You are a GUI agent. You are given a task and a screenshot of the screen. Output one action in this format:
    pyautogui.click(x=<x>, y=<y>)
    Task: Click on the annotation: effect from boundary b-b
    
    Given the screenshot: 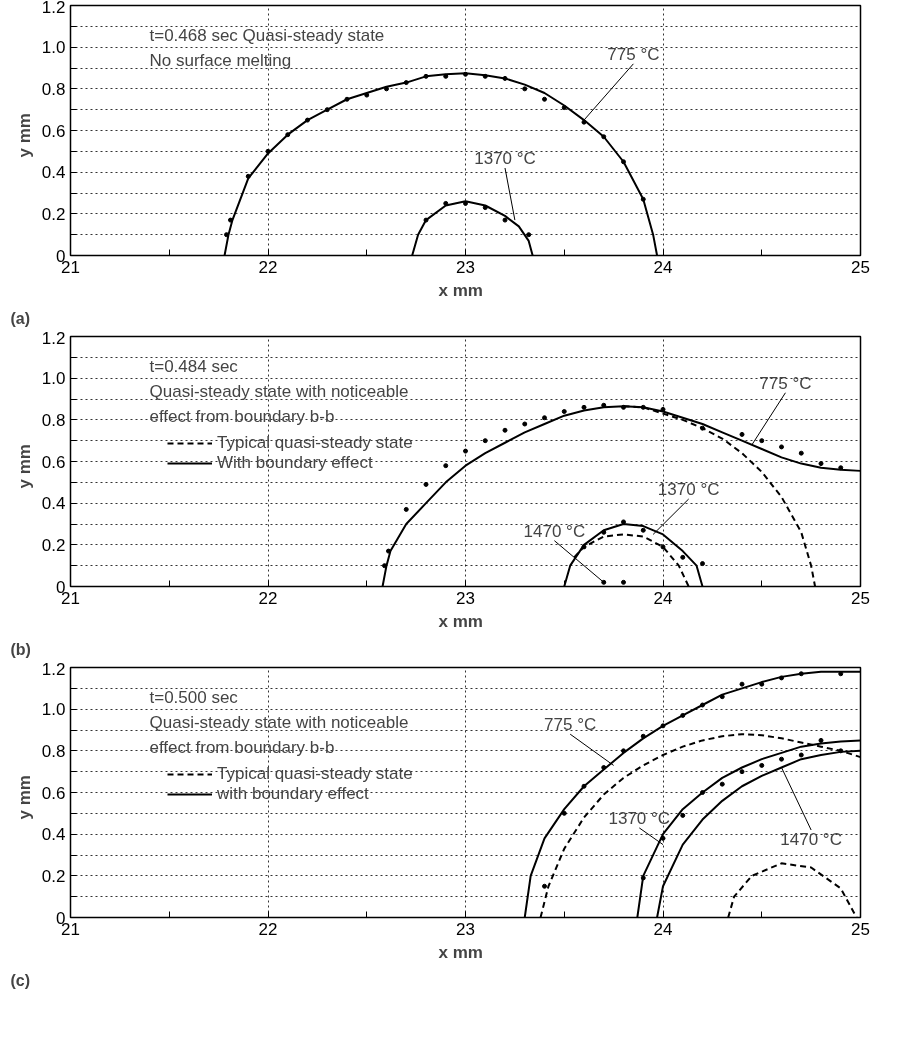 What is the action you would take?
    pyautogui.click(x=242, y=747)
    